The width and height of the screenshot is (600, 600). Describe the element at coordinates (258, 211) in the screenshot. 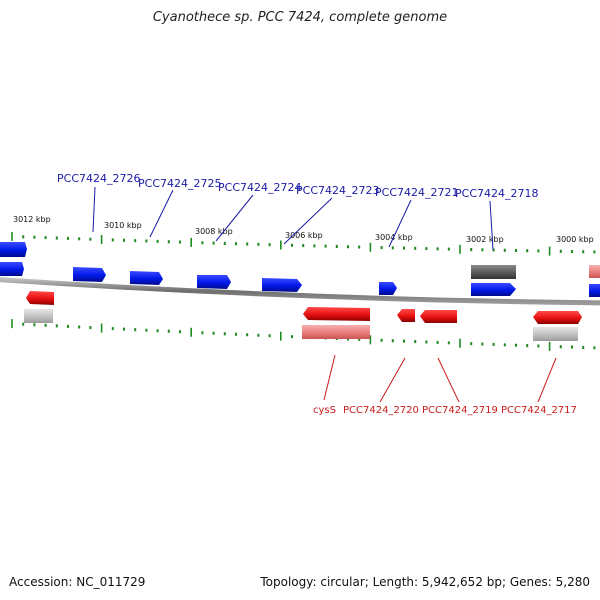

I see `gene-label-group: PCC7424_2724` at that location.